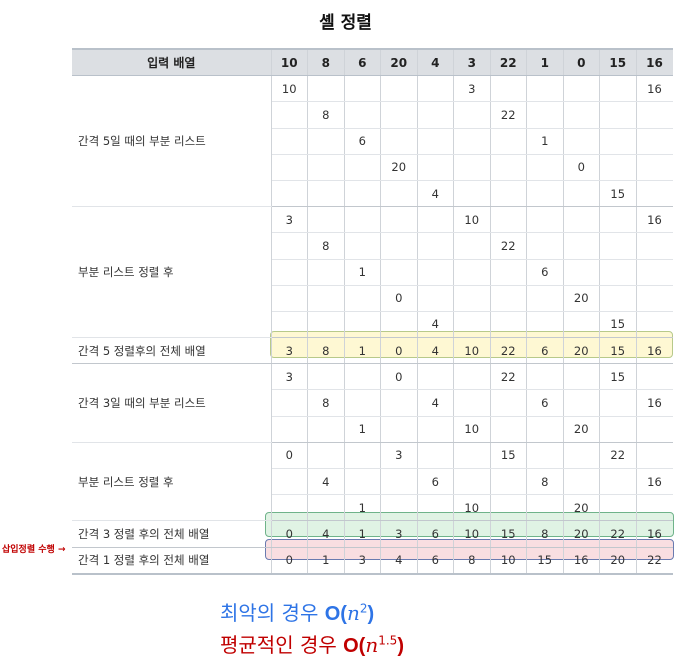 The image size is (691, 663). Describe the element at coordinates (172, 482) in the screenshot. I see `group-label: 부분 리스트 정렬 후` at that location.